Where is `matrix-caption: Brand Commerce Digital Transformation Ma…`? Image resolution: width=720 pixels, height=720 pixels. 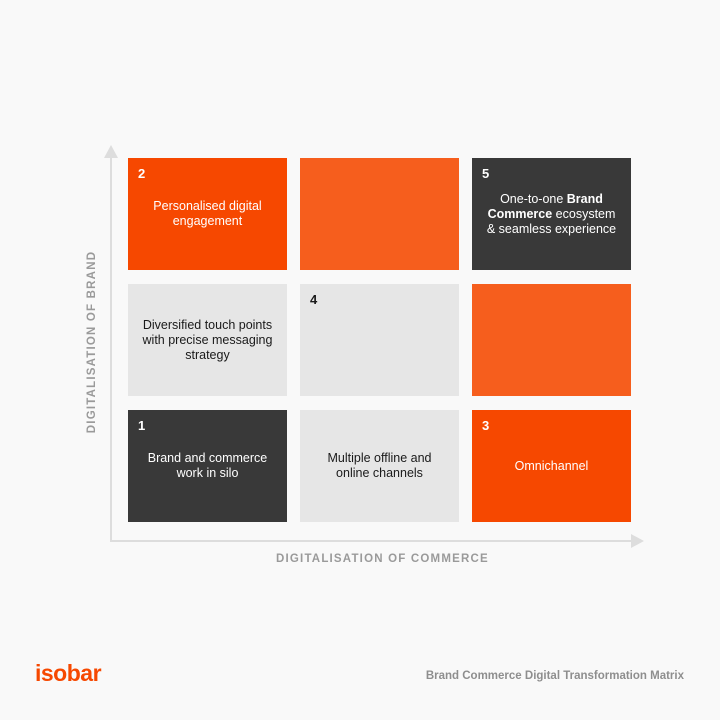 matrix-caption: Brand Commerce Digital Transformation Ma… is located at coordinates (554, 676).